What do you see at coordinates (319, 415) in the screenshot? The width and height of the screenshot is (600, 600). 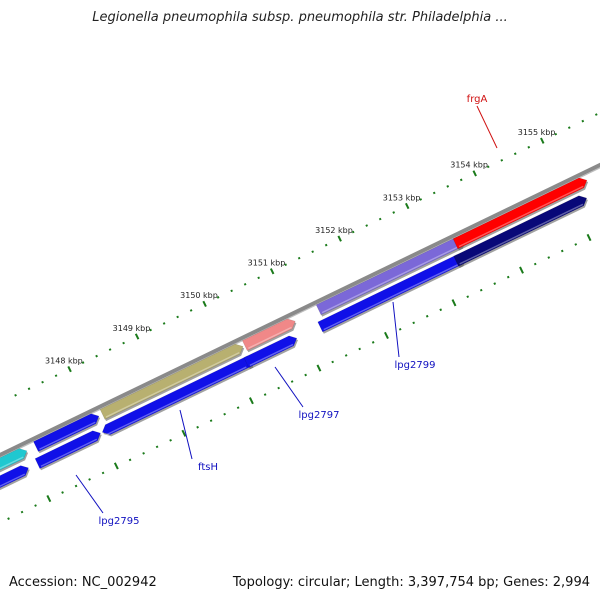 I see `gene-label: lpg2797` at bounding box center [319, 415].